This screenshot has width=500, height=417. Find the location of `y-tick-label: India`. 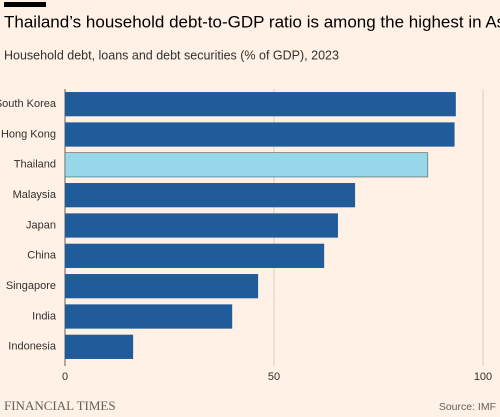

y-tick-label: India is located at coordinates (44, 316).